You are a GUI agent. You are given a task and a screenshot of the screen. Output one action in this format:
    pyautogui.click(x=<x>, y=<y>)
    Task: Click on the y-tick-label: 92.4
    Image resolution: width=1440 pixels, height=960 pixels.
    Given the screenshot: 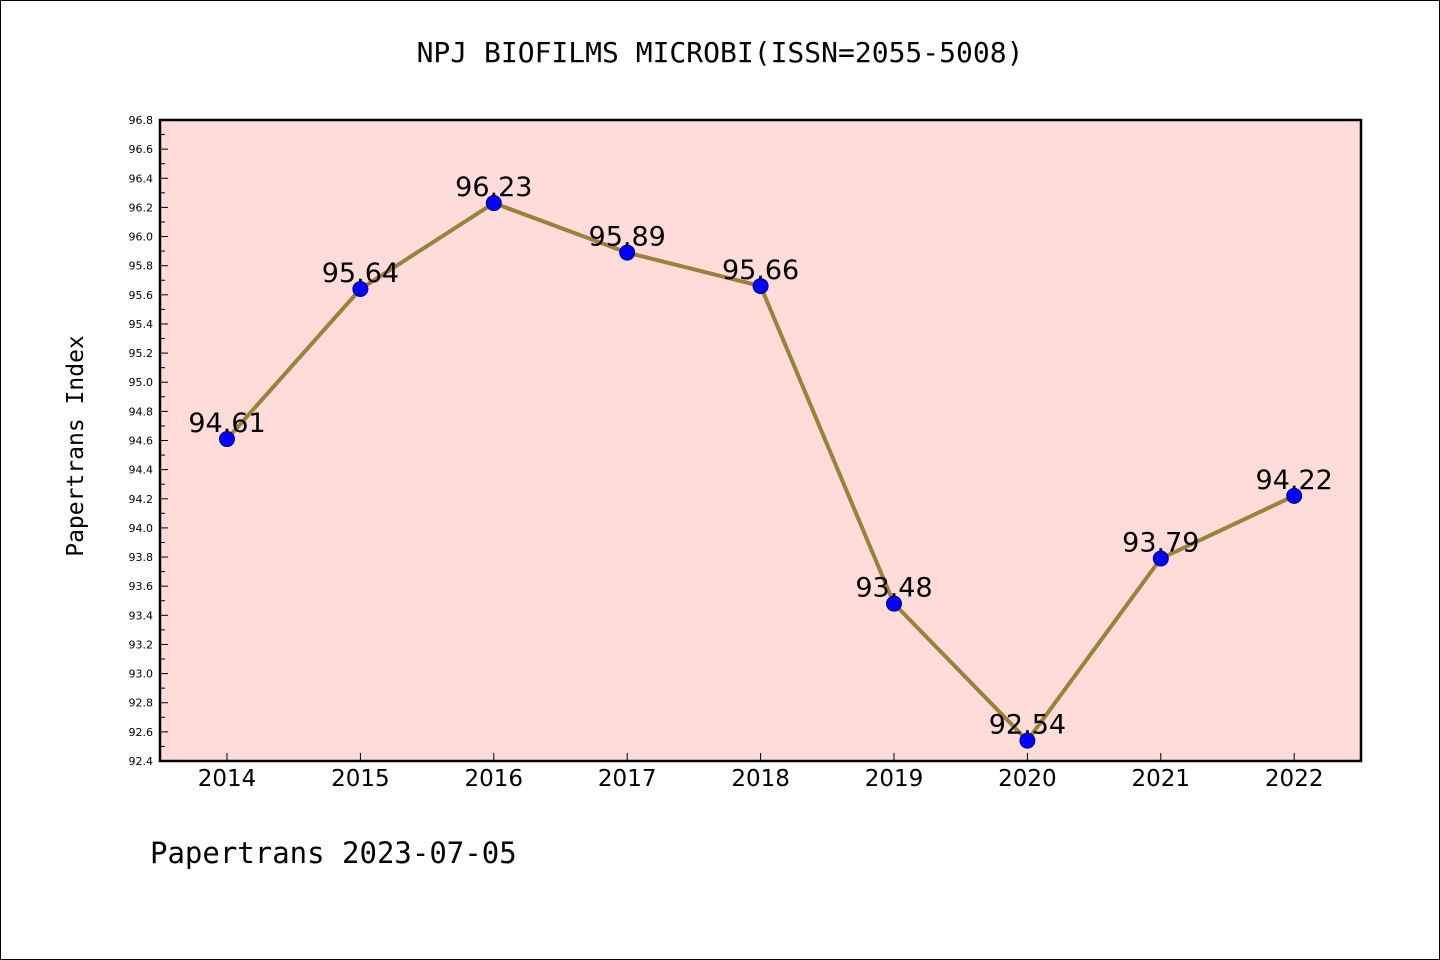 What is the action you would take?
    pyautogui.click(x=141, y=761)
    